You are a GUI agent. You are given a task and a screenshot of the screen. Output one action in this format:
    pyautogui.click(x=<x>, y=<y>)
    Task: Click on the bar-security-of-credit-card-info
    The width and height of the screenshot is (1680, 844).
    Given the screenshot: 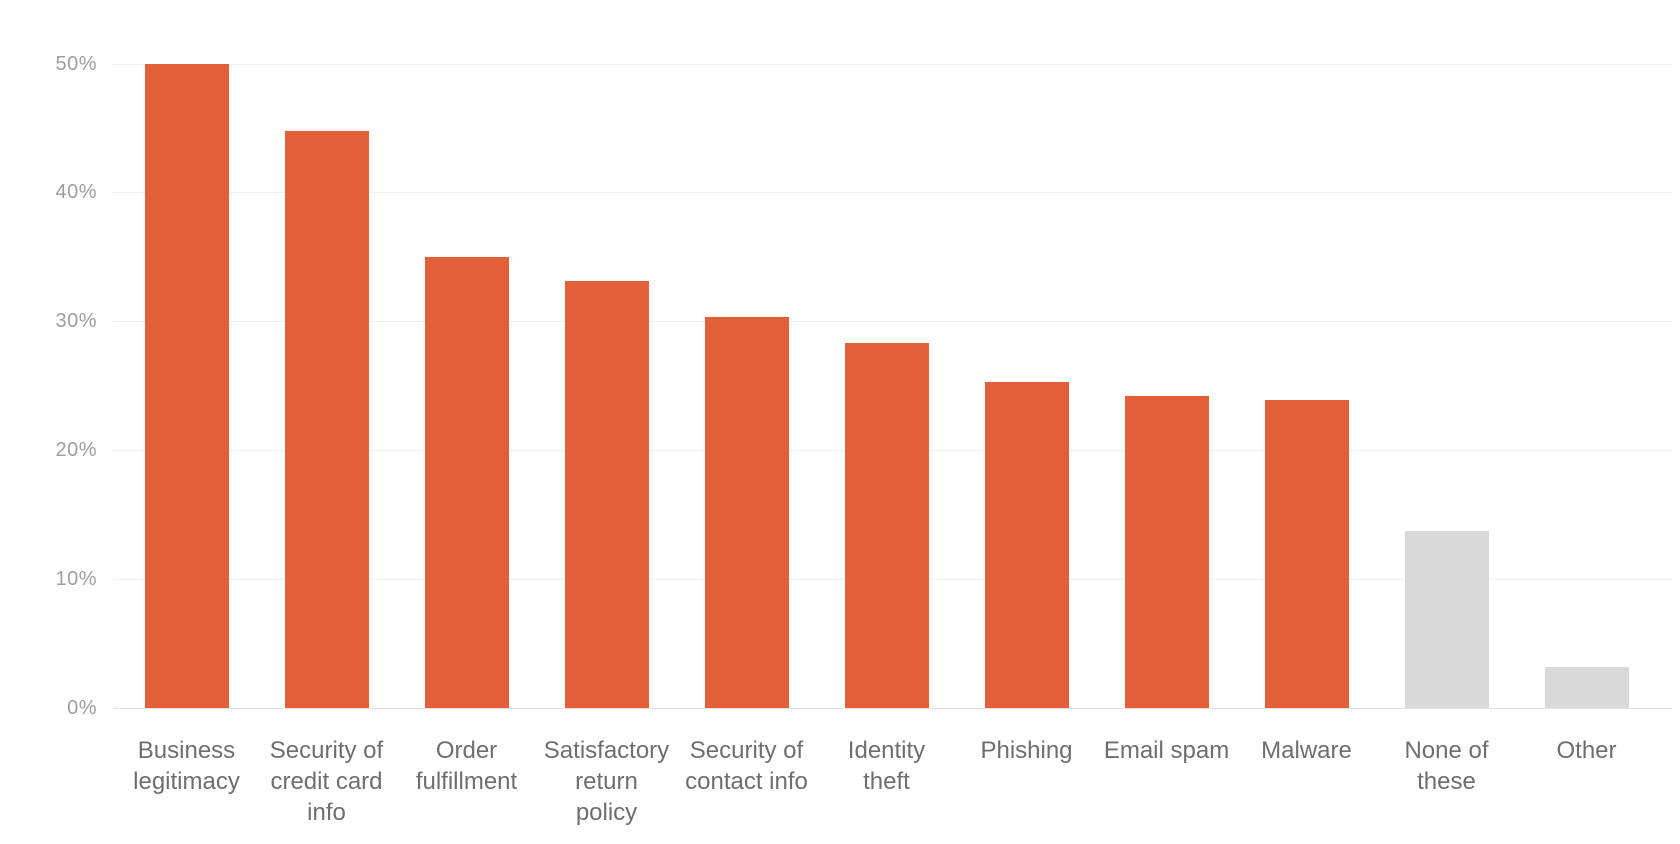 What is the action you would take?
    pyautogui.click(x=326, y=419)
    